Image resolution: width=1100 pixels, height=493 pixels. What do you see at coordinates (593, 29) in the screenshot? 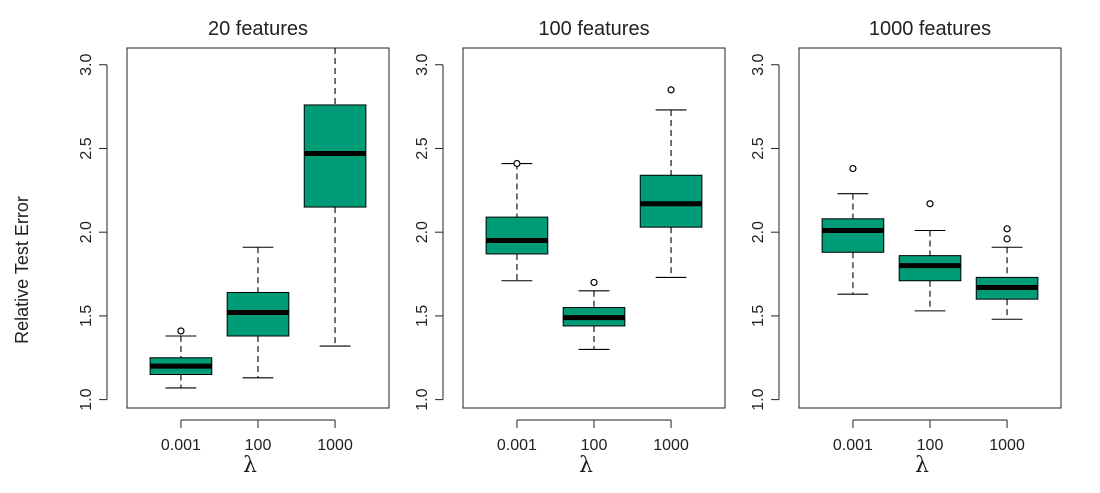
I see `chart-title: 100 features` at bounding box center [593, 29].